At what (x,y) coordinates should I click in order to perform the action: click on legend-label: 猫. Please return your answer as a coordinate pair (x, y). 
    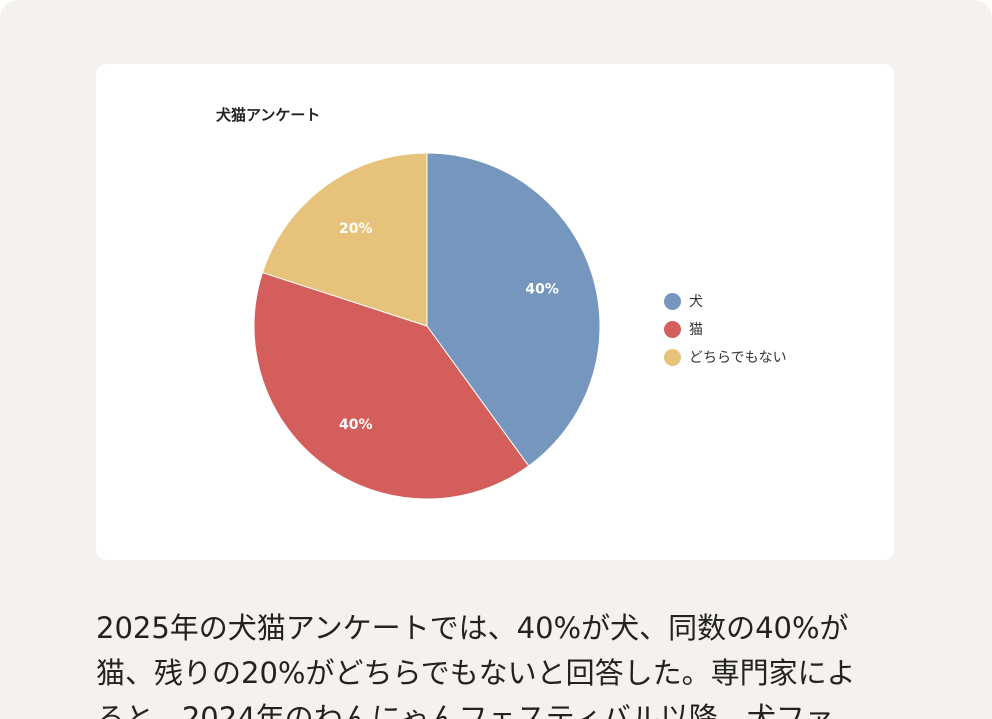
    Looking at the image, I should click on (696, 330).